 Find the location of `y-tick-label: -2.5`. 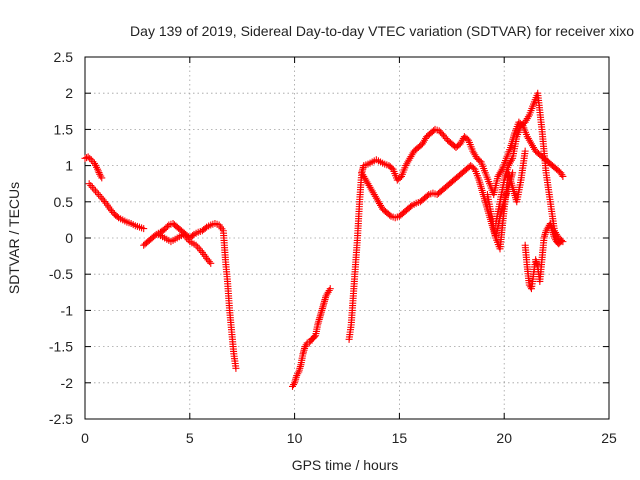

y-tick-label: -2.5 is located at coordinates (61, 419).